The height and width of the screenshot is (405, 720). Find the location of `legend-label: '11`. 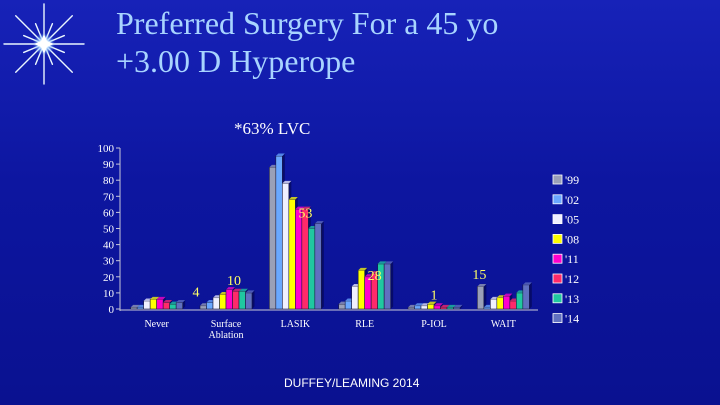

legend-label: '11 is located at coordinates (572, 259).